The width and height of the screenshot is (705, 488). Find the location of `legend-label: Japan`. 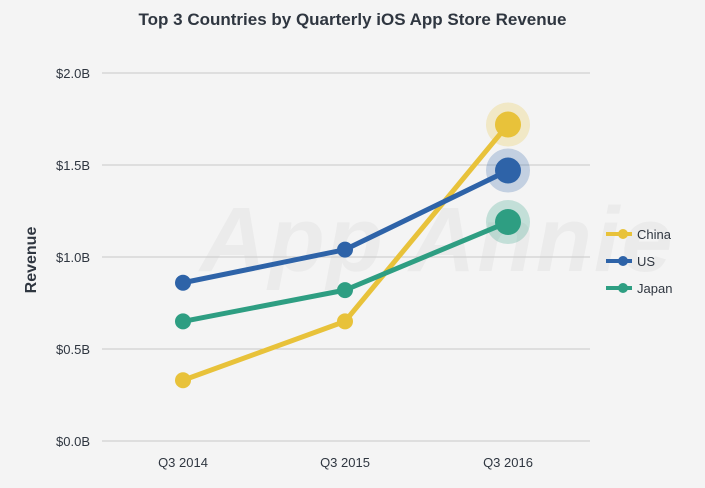

legend-label: Japan is located at coordinates (654, 288).